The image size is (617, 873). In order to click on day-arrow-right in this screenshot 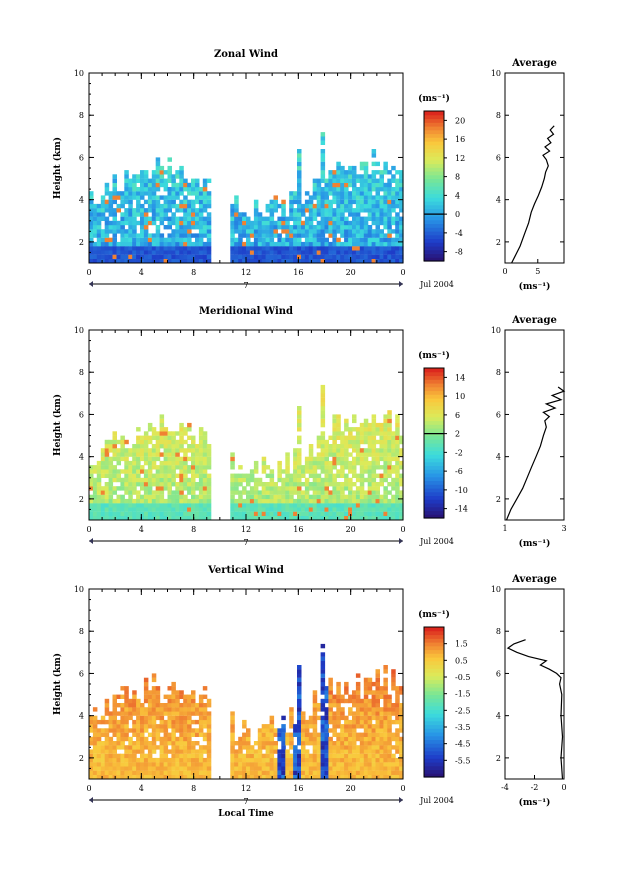, I will do `click(401, 541)`.